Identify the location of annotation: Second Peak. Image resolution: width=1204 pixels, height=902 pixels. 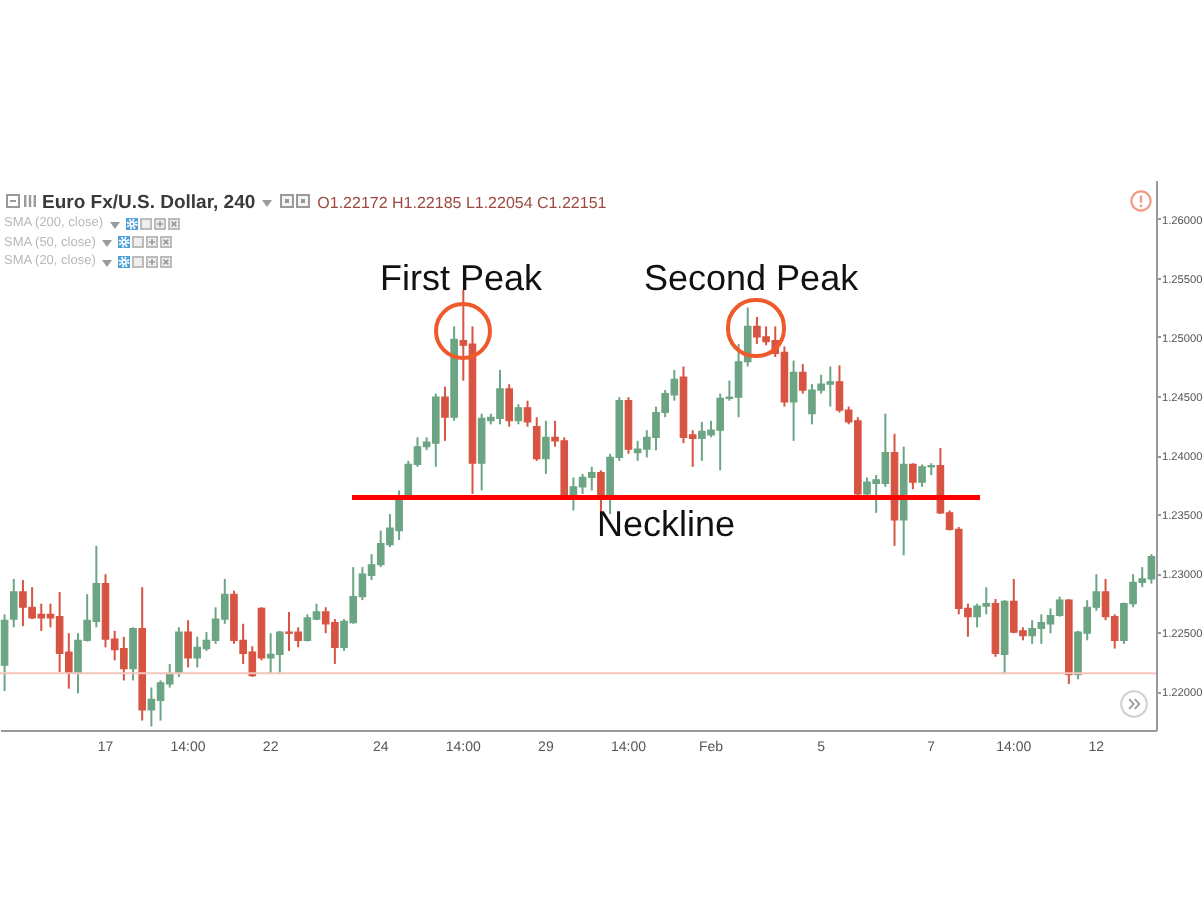
(751, 278).